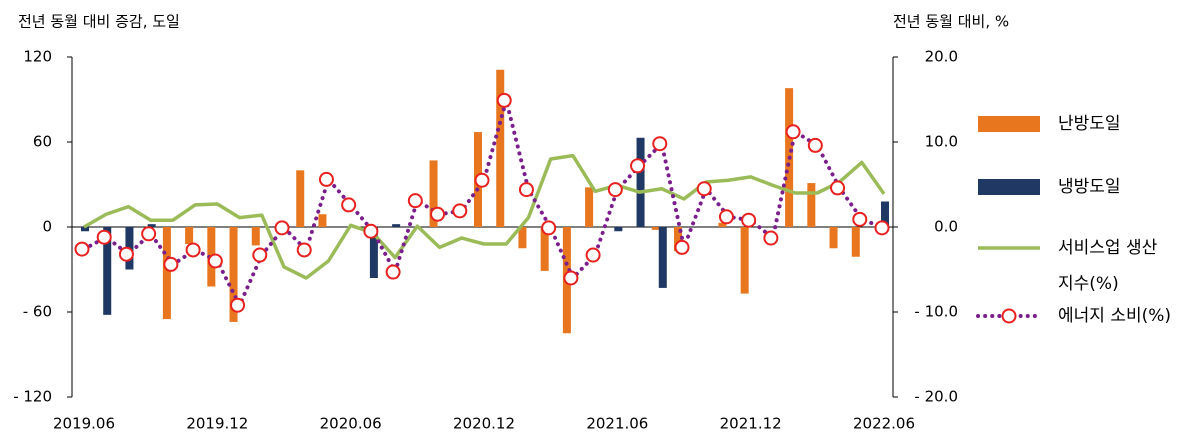 This screenshot has width=1198, height=440. What do you see at coordinates (617, 424) in the screenshot?
I see `x-tick-label: 2021.06` at bounding box center [617, 424].